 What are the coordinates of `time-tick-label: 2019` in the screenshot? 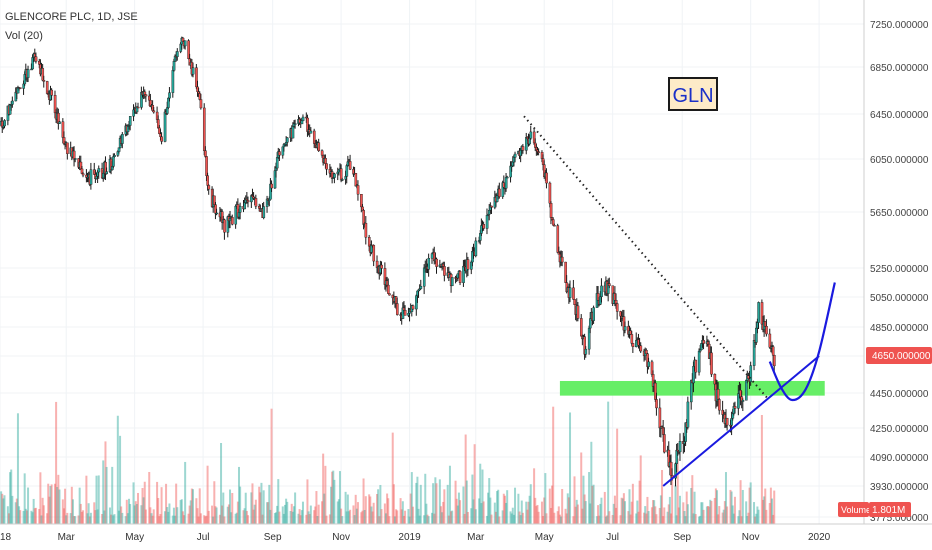 It's located at (409, 537).